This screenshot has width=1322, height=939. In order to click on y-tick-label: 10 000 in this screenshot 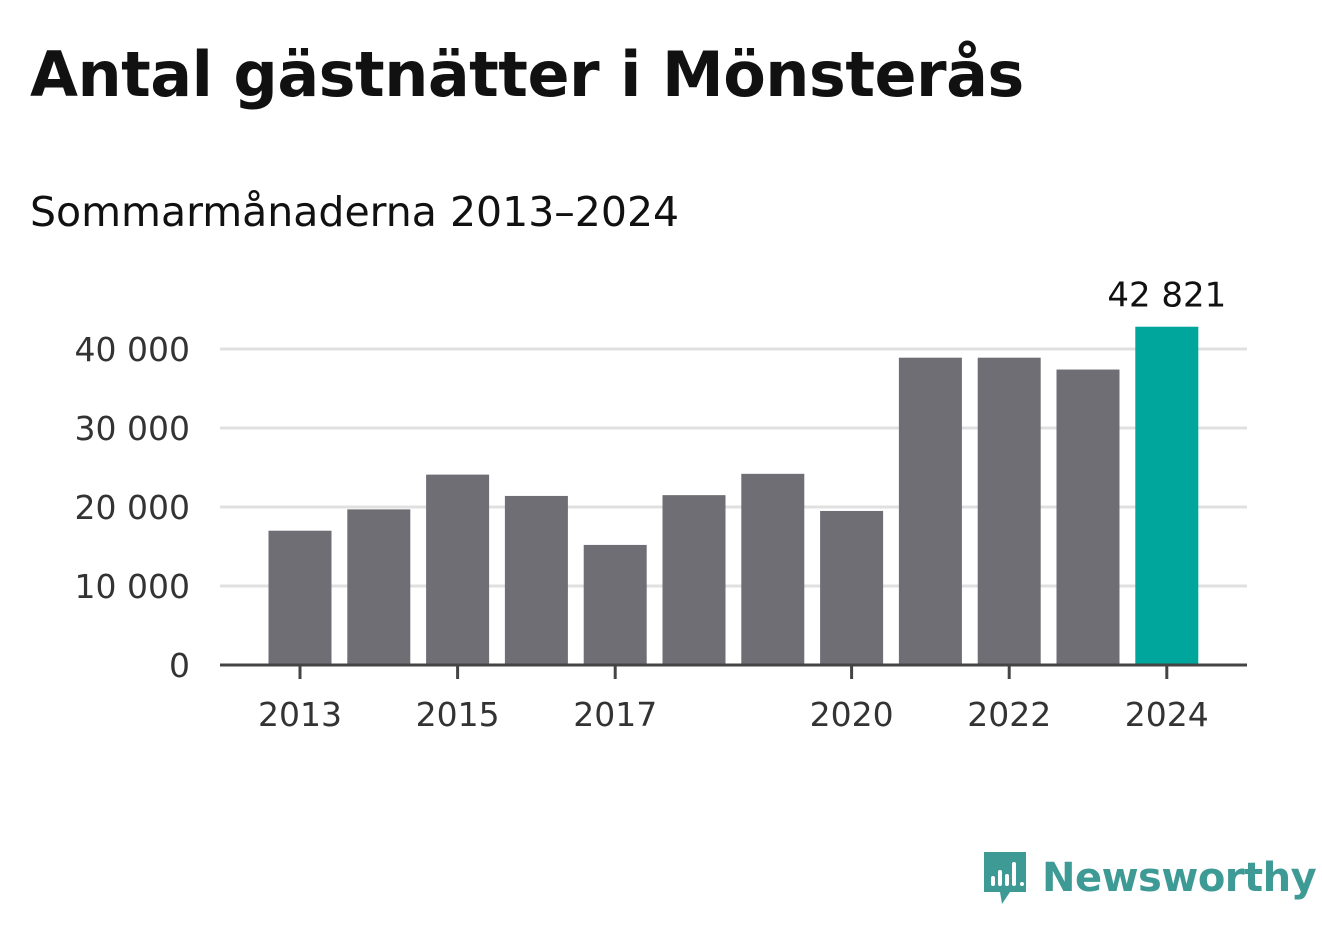, I will do `click(132, 586)`.